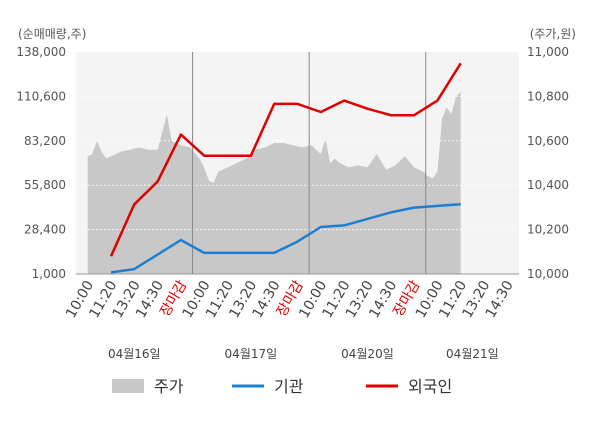 The height and width of the screenshot is (428, 600). I want to click on legend-label: 기관, so click(289, 386).